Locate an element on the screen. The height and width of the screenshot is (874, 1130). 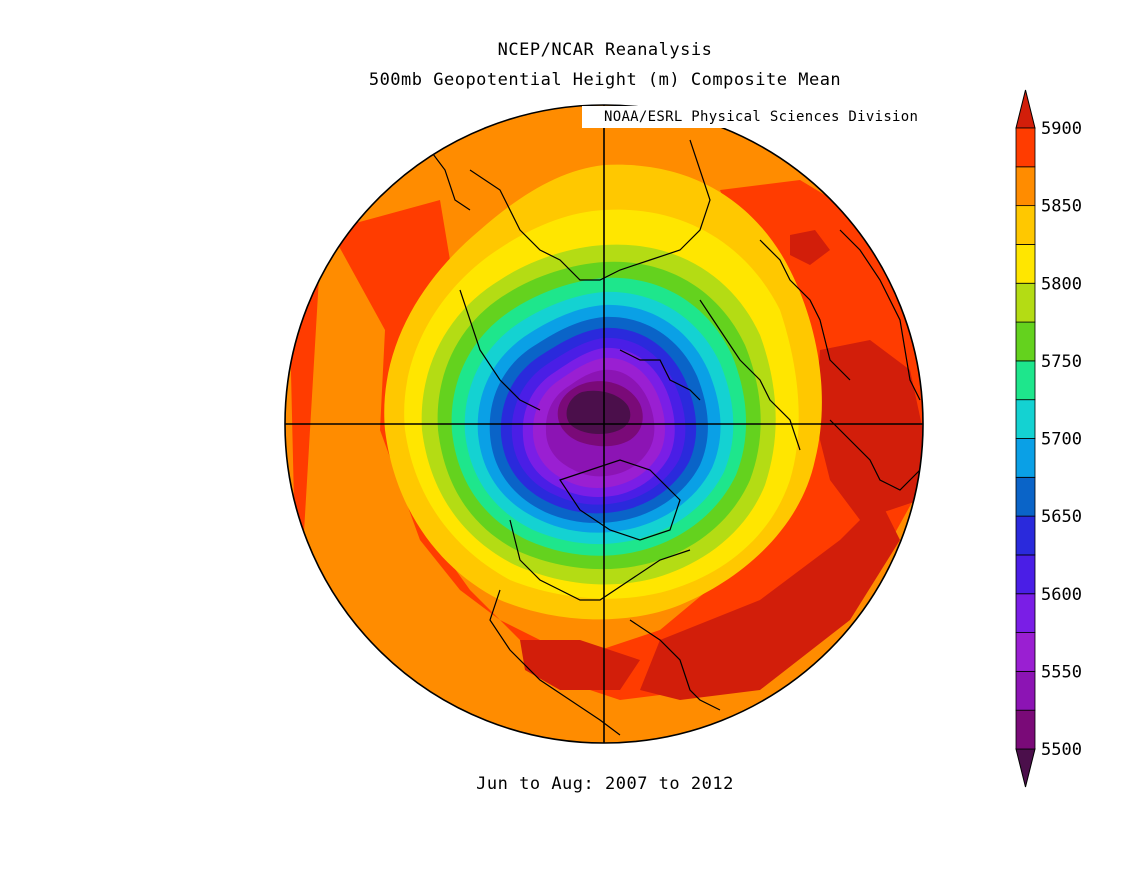
colorbar-tick-label: 5500 is located at coordinates (1061, 750).